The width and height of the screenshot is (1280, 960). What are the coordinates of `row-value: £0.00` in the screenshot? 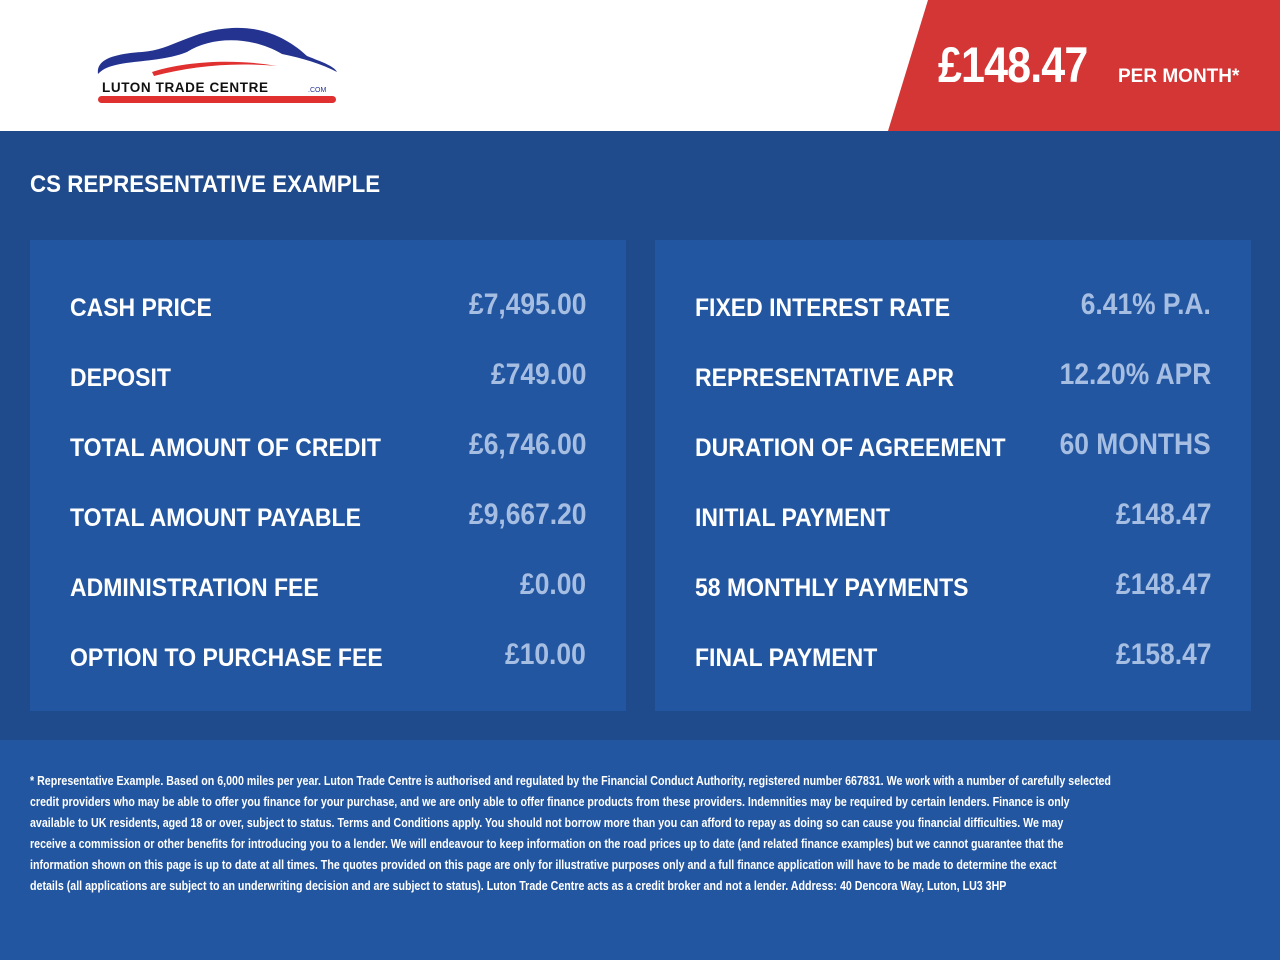 It's located at (552, 584).